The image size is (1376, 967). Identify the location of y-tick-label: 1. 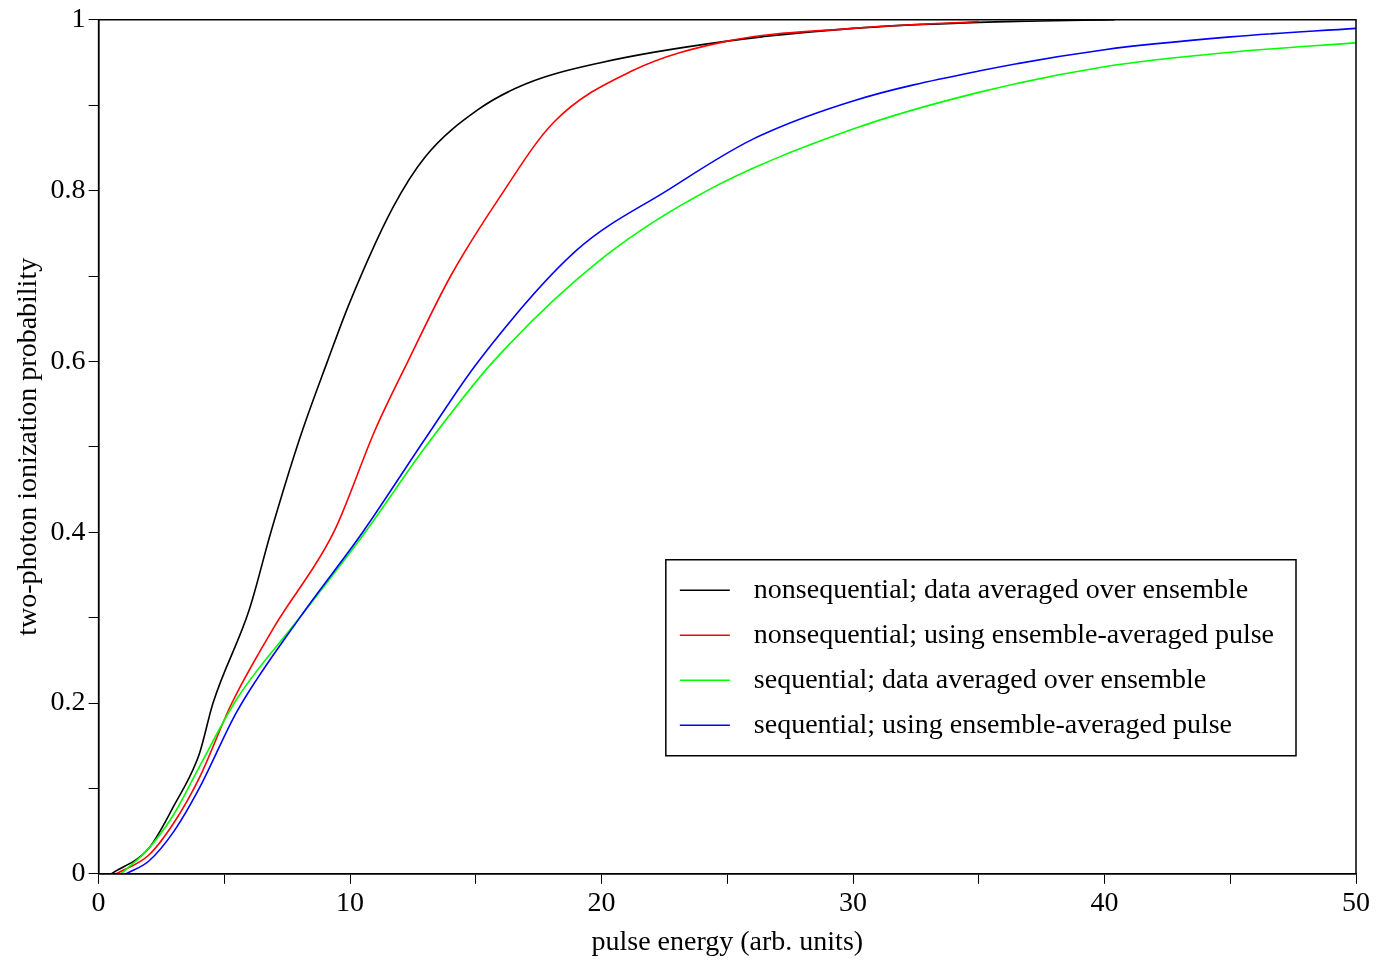
(78, 18).